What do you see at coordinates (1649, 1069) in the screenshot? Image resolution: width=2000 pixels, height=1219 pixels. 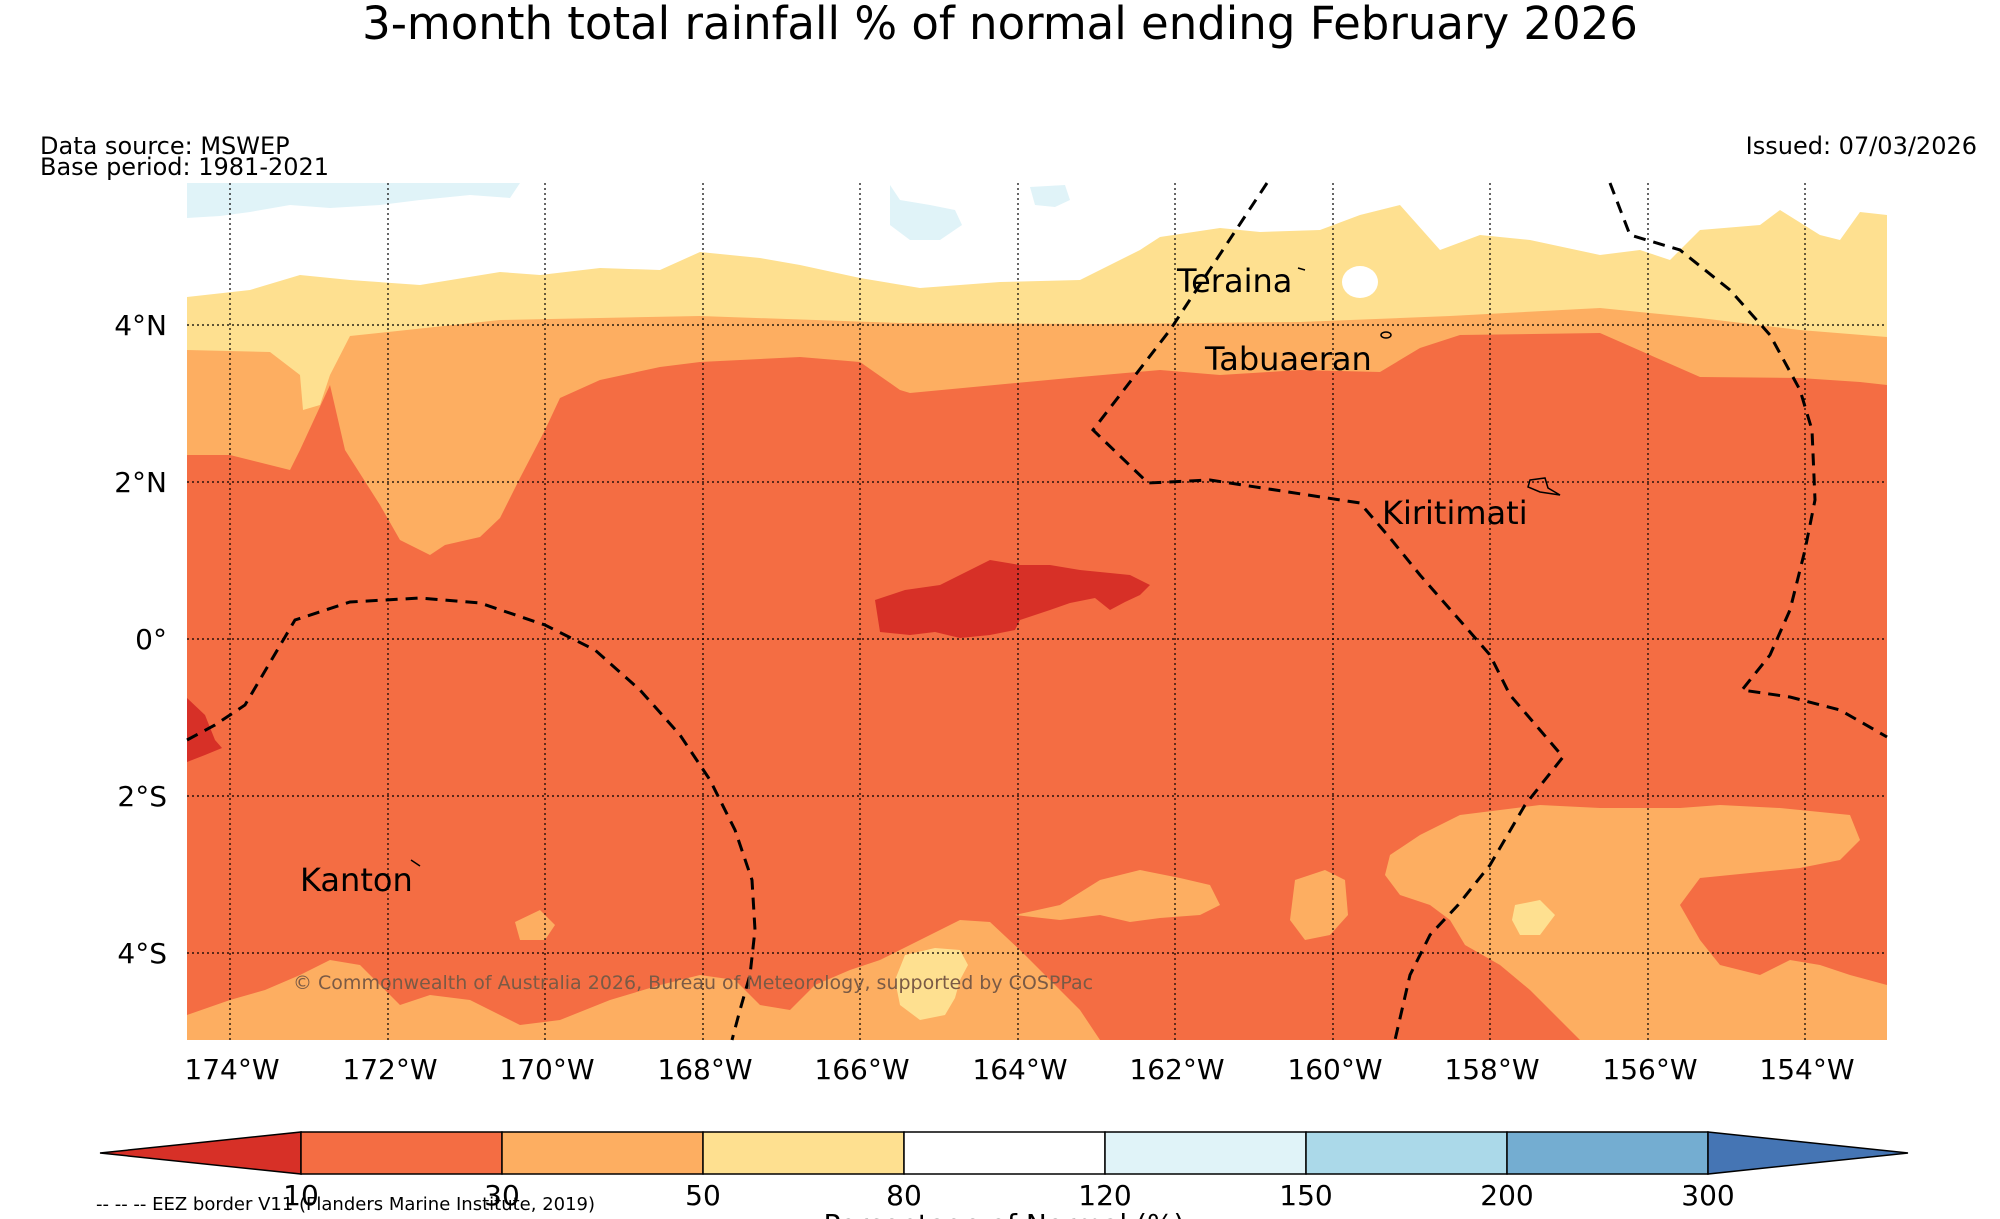 I see `lon-tick-label: 156°W` at bounding box center [1649, 1069].